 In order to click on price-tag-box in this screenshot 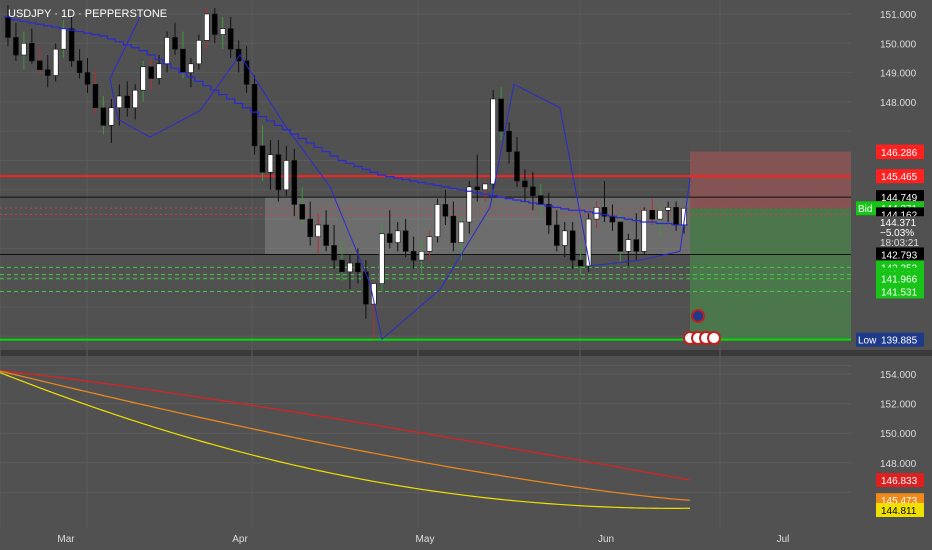, I will do `click(866, 339)`.